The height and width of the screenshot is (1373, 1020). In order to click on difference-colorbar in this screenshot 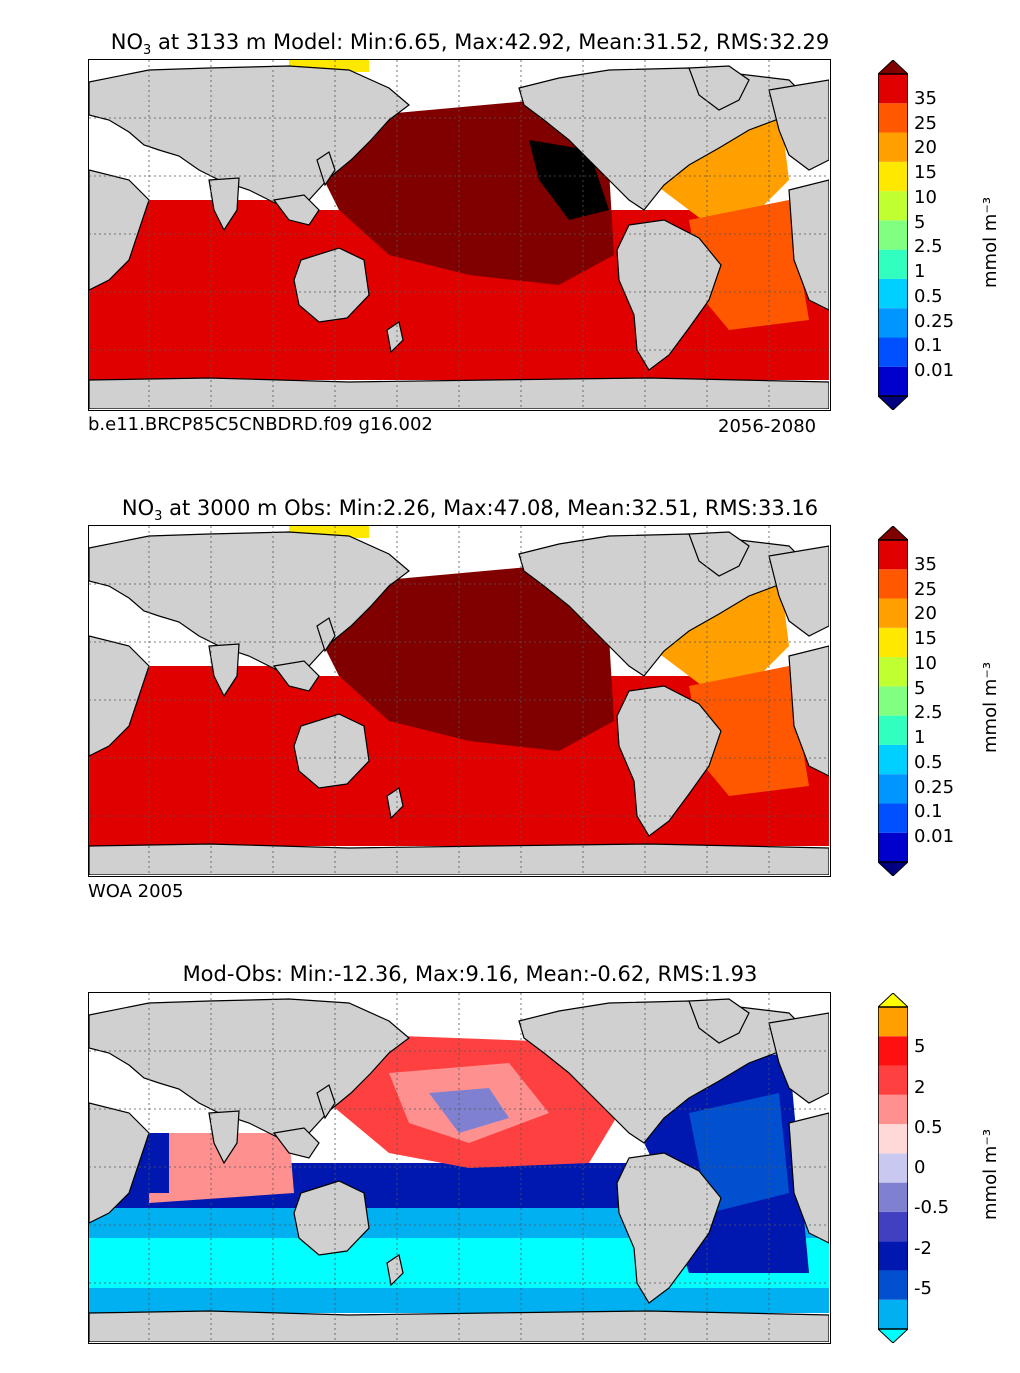, I will do `click(893, 1168)`.